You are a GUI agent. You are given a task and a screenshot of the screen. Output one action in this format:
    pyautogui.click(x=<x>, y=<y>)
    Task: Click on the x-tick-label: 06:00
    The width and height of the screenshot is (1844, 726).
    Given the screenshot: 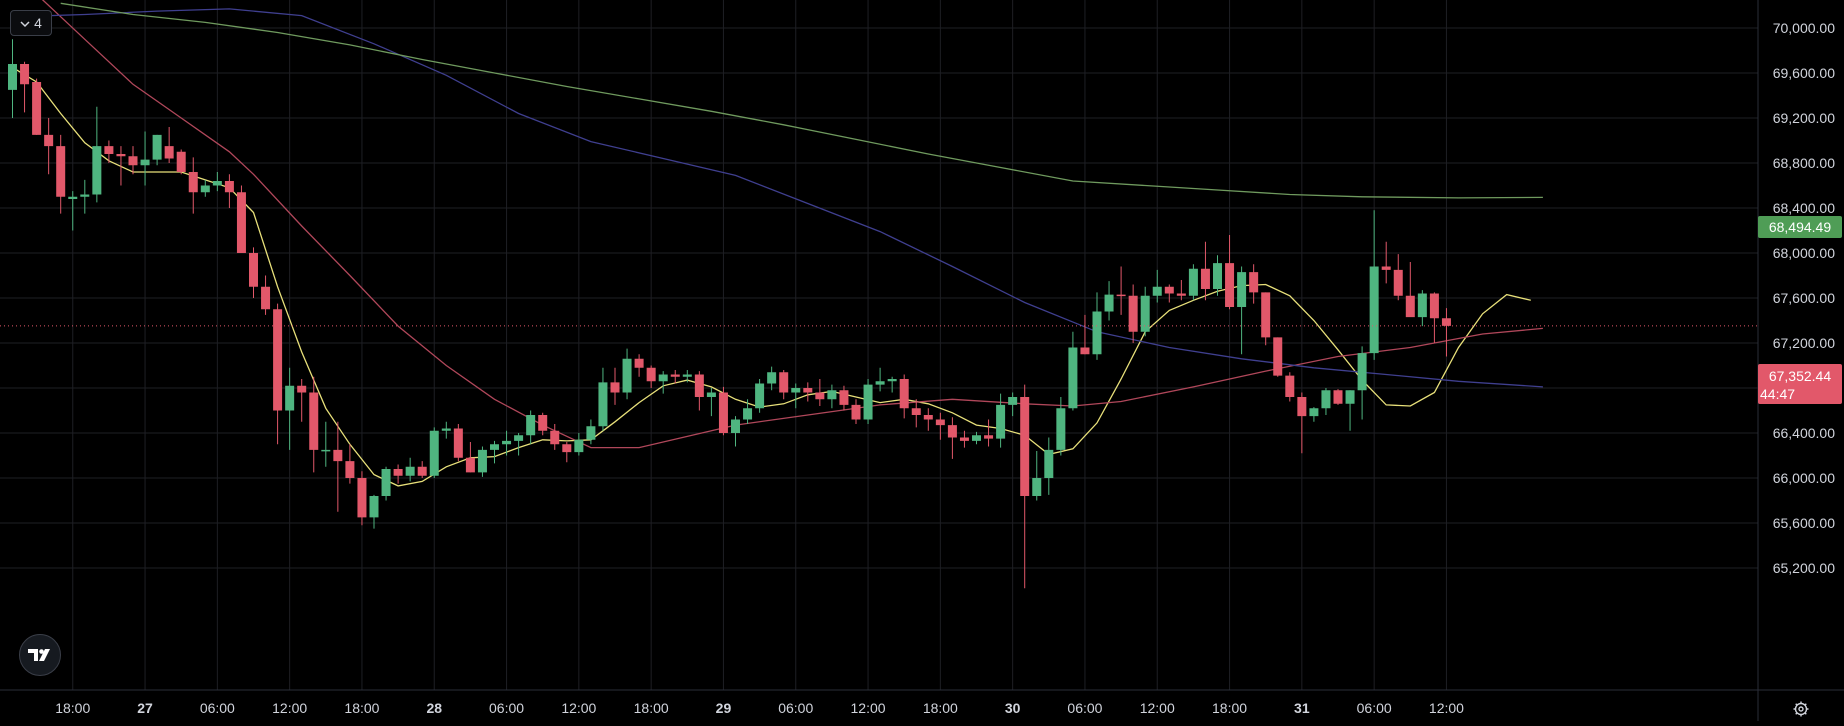 What is the action you would take?
    pyautogui.click(x=1374, y=708)
    